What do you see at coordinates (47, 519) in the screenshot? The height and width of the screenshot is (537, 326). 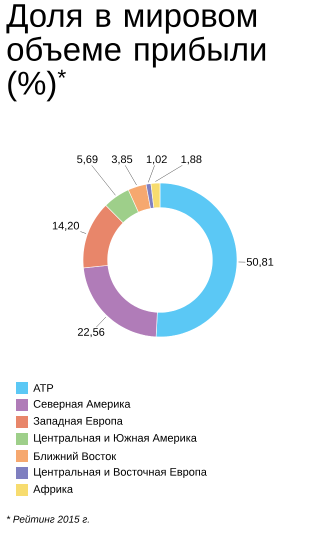 I see `text: * Рейтинг 2015 г.` at bounding box center [47, 519].